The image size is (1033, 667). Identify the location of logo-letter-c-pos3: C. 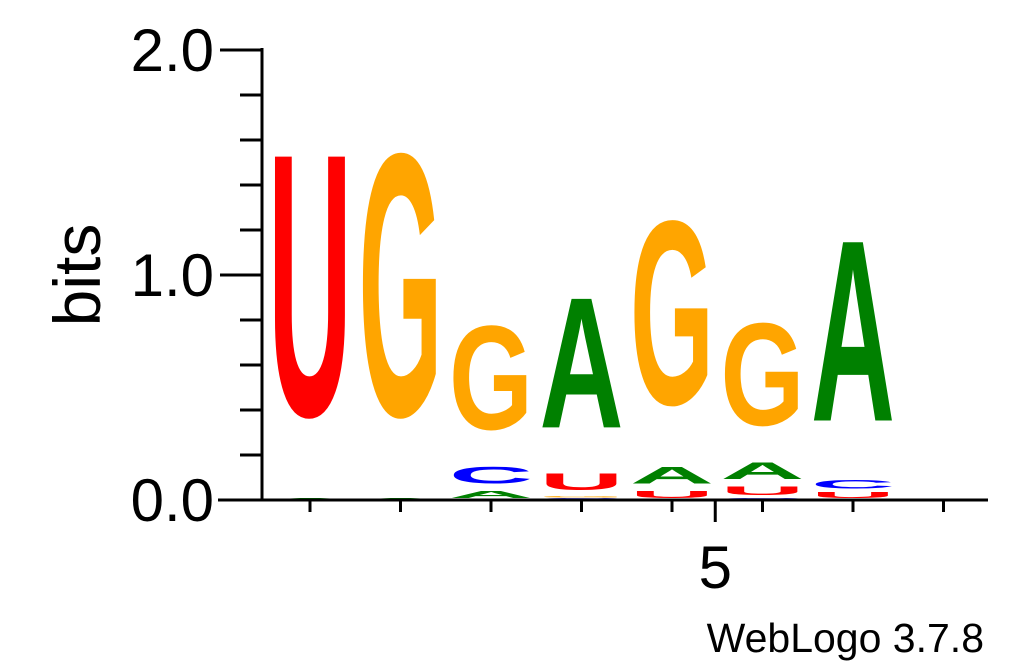
(491, 475).